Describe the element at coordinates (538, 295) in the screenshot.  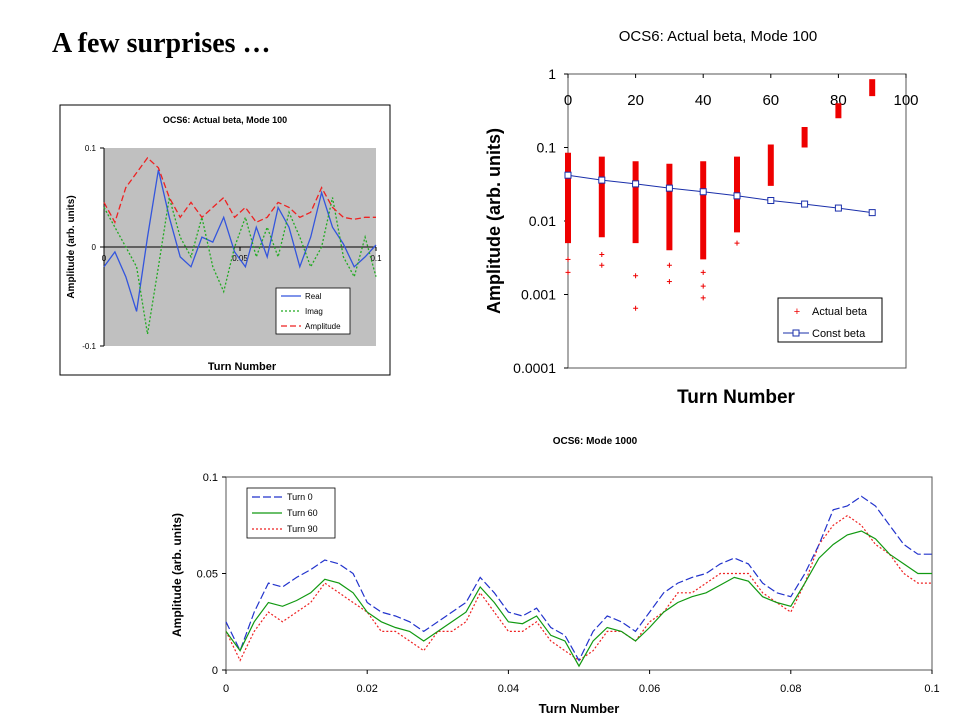
I see `chart2-ytick-label: 0.001` at that location.